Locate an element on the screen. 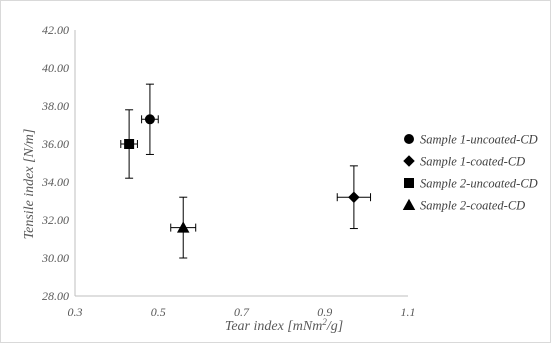 The height and width of the screenshot is (343, 551). y-tick-label: 32.00 is located at coordinates (55, 220).